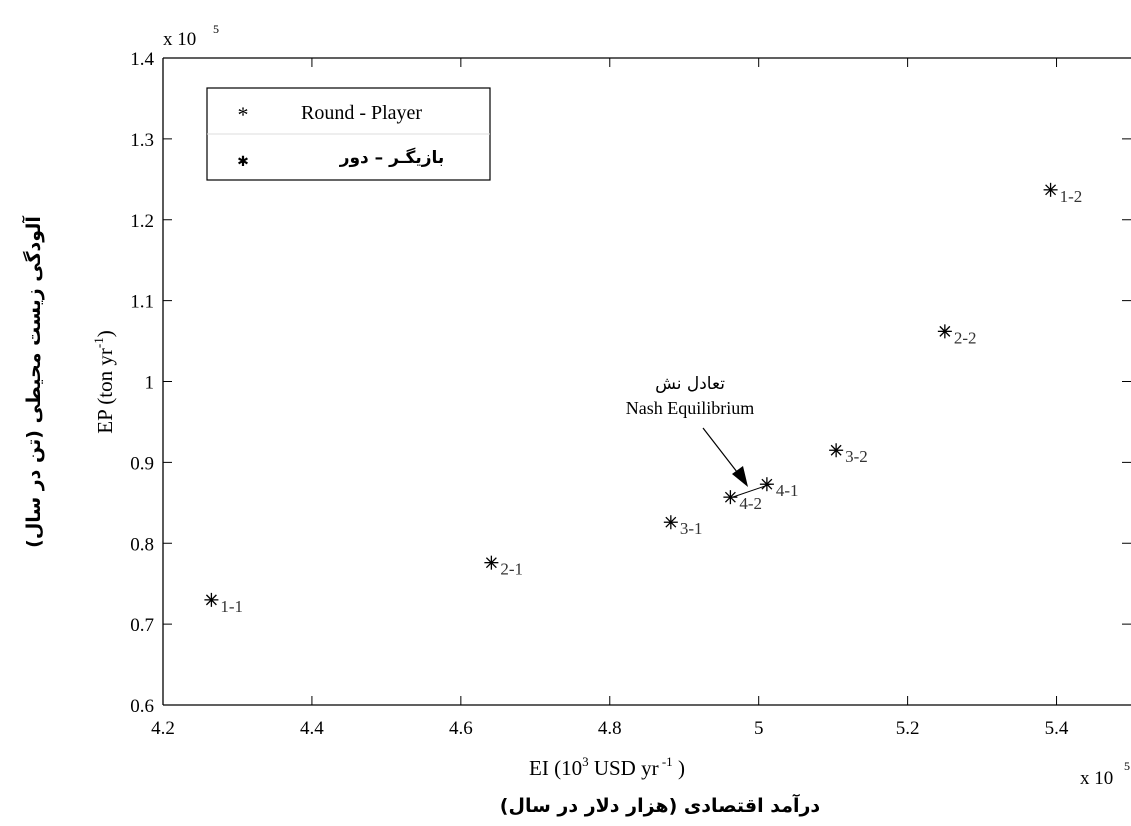 This screenshot has width=1131, height=826. What do you see at coordinates (179, 39) in the screenshot?
I see `y-multiplier: x 10` at bounding box center [179, 39].